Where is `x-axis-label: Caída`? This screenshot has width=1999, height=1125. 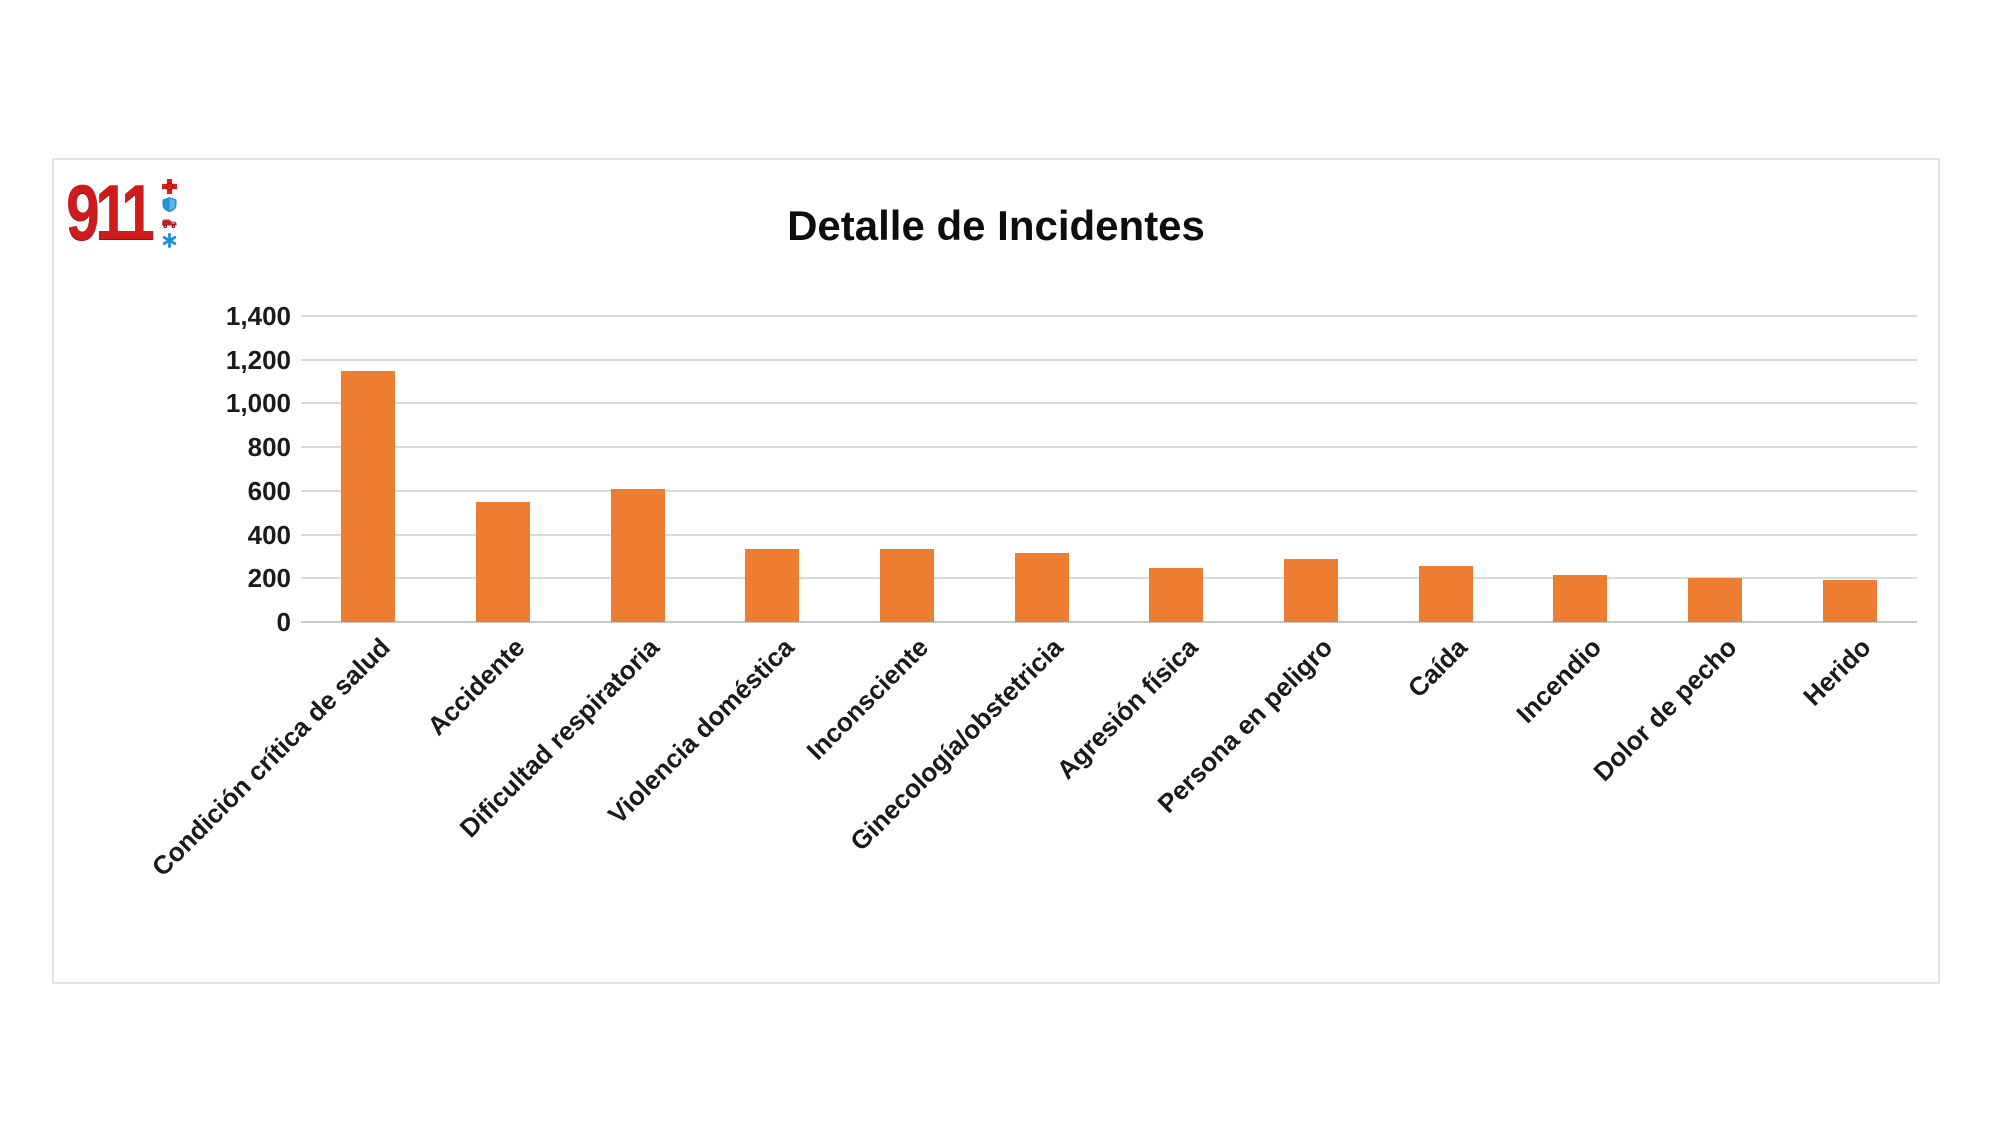
x-axis-label: Caída is located at coordinates (1437, 668).